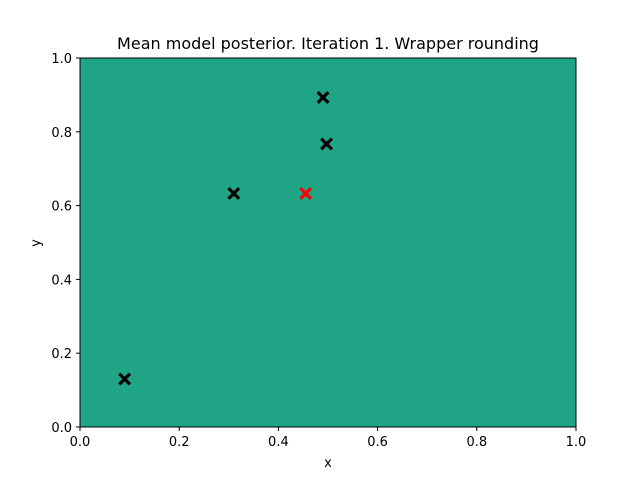 The height and width of the screenshot is (480, 640). Describe the element at coordinates (36, 243) in the screenshot. I see `y-axis-label: y` at that location.